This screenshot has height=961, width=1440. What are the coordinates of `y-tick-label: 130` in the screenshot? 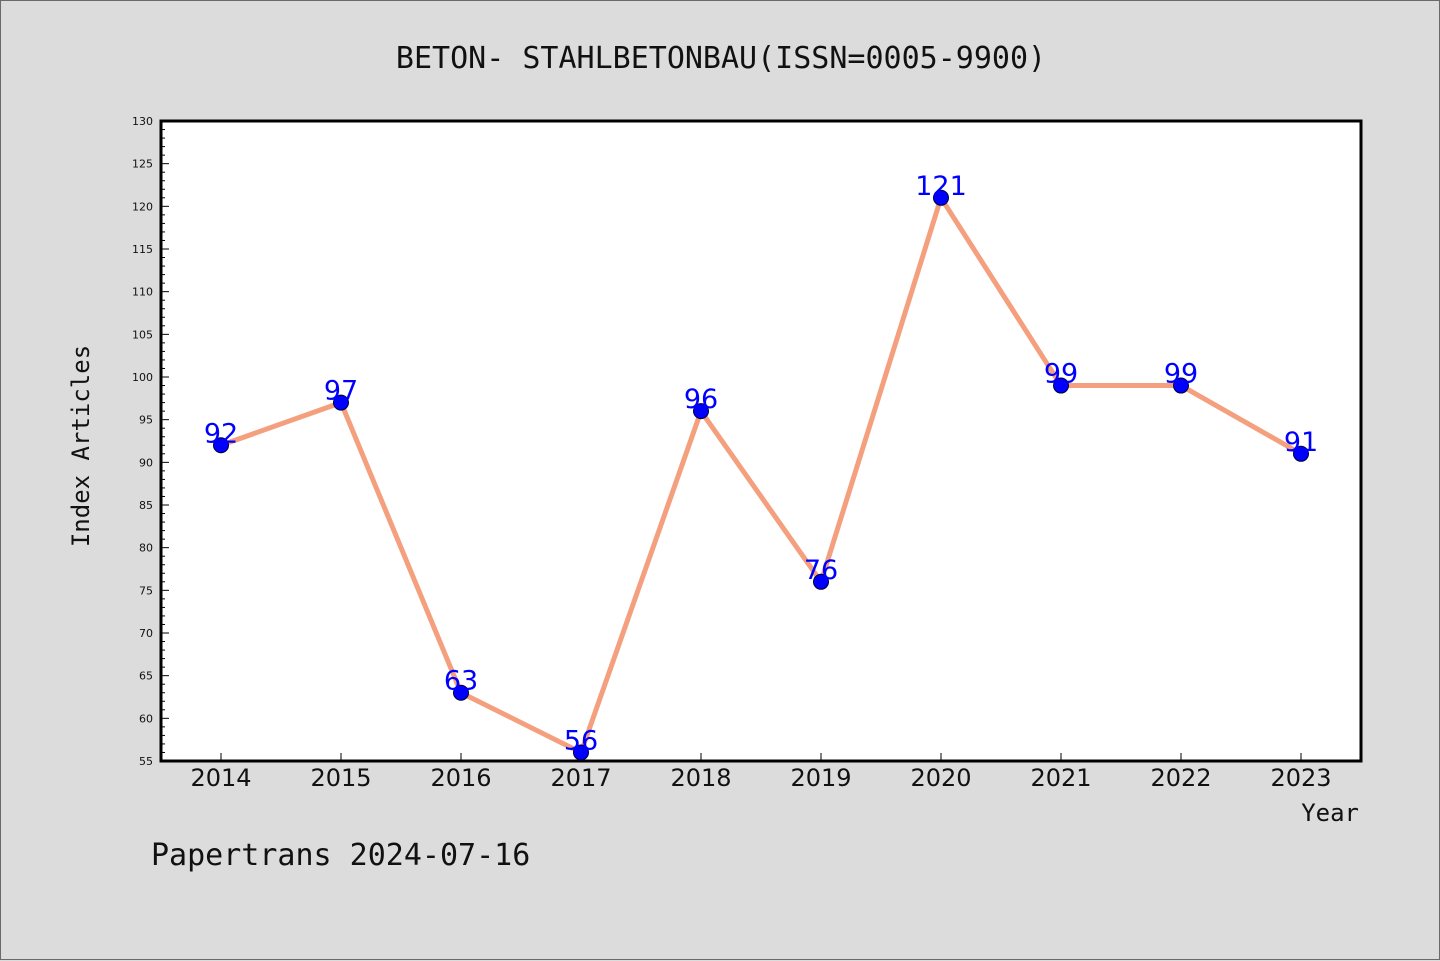 It's located at (142, 121).